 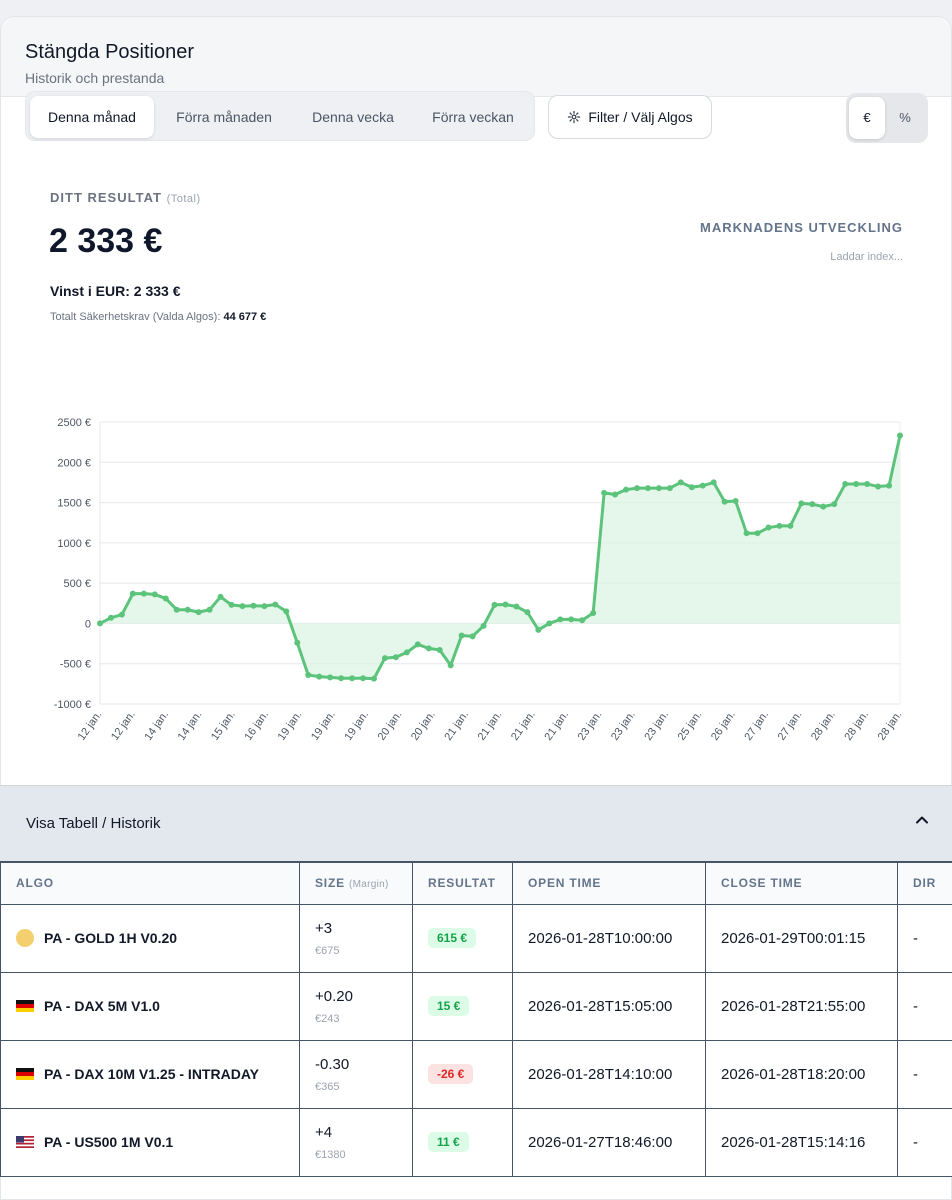 I want to click on margin-value: 44 677 €, so click(x=245, y=317).